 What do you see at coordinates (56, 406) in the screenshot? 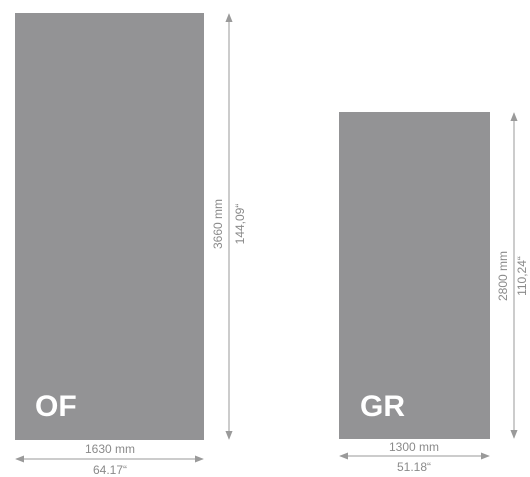
I see `panel-of-label: OF` at bounding box center [56, 406].